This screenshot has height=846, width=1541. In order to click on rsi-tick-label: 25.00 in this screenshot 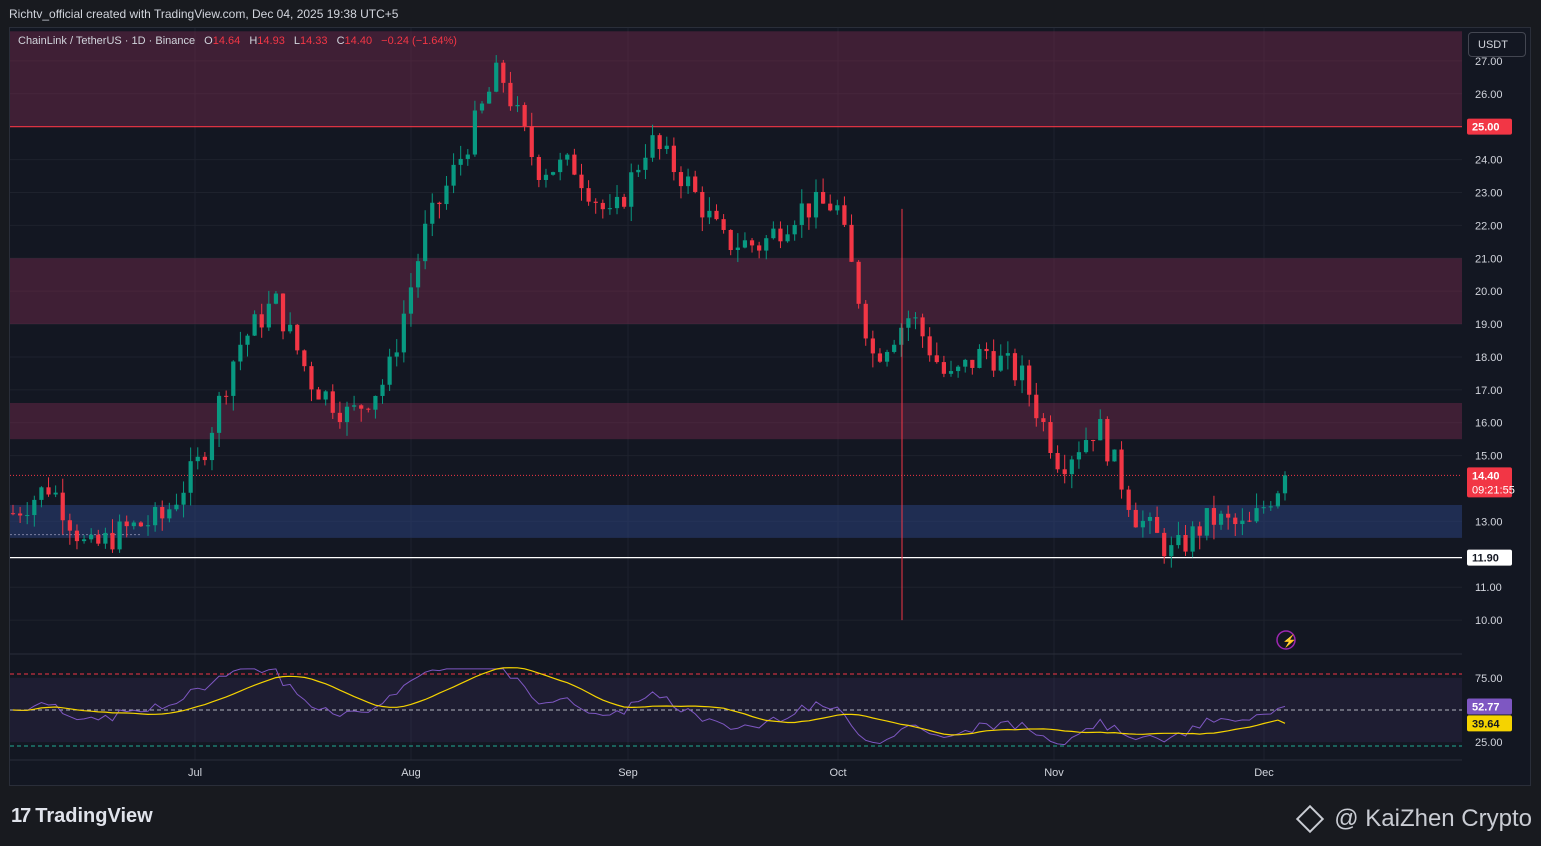, I will do `click(1489, 743)`.